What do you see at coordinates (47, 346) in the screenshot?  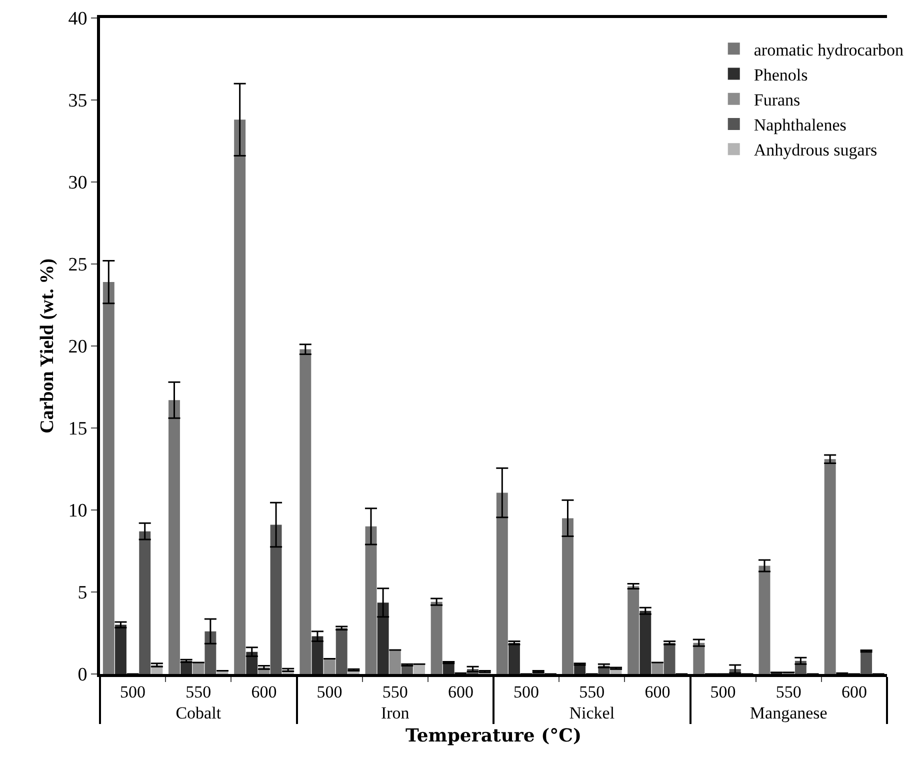 I see `y-axis-title: Carbon Yield (wt. %)` at bounding box center [47, 346].